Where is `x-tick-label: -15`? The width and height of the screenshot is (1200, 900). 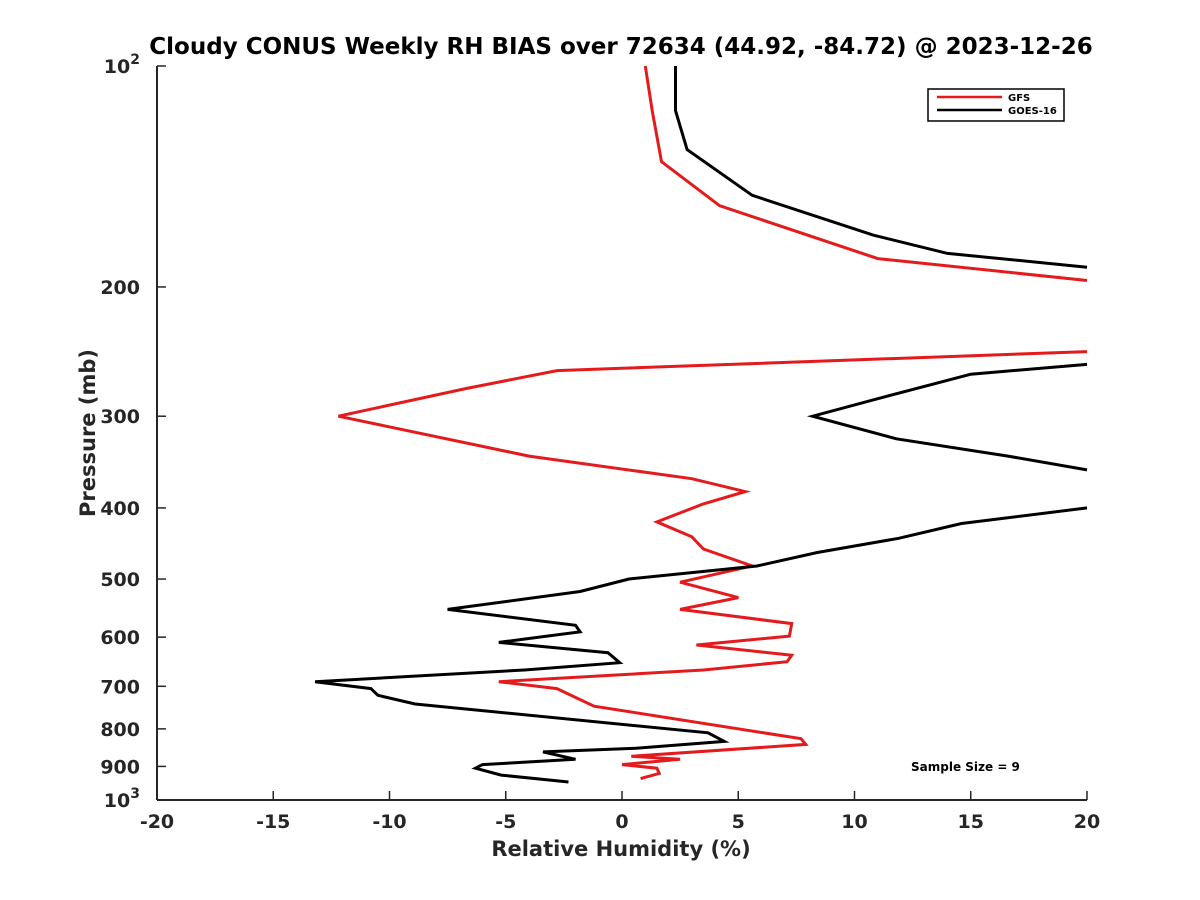 x-tick-label: -15 is located at coordinates (273, 822).